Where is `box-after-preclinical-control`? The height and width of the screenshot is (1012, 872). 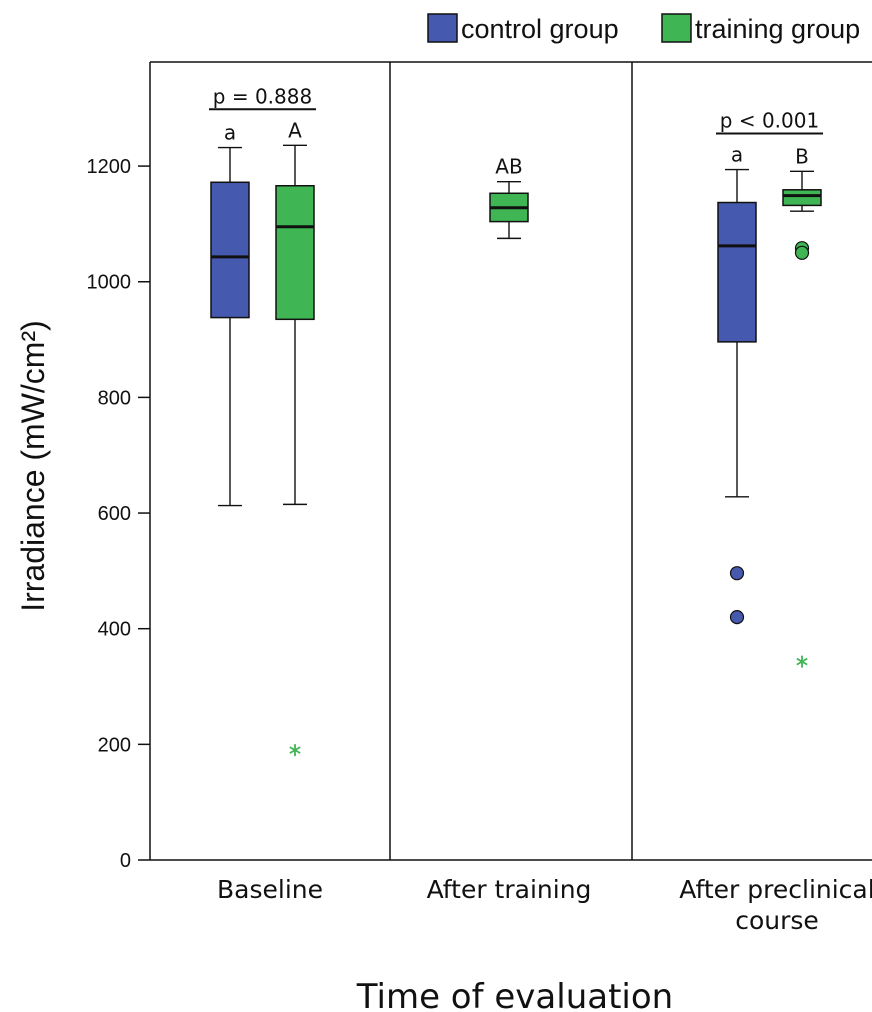 box-after-preclinical-control is located at coordinates (737, 272).